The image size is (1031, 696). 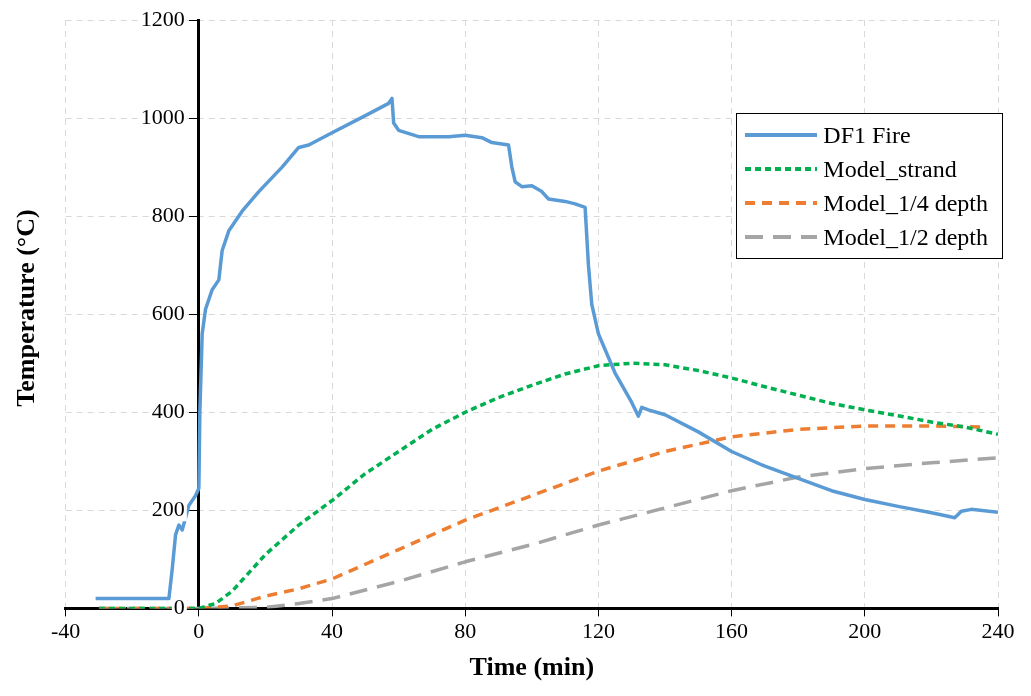 What do you see at coordinates (998, 631) in the screenshot?
I see `x-tick-label: 240` at bounding box center [998, 631].